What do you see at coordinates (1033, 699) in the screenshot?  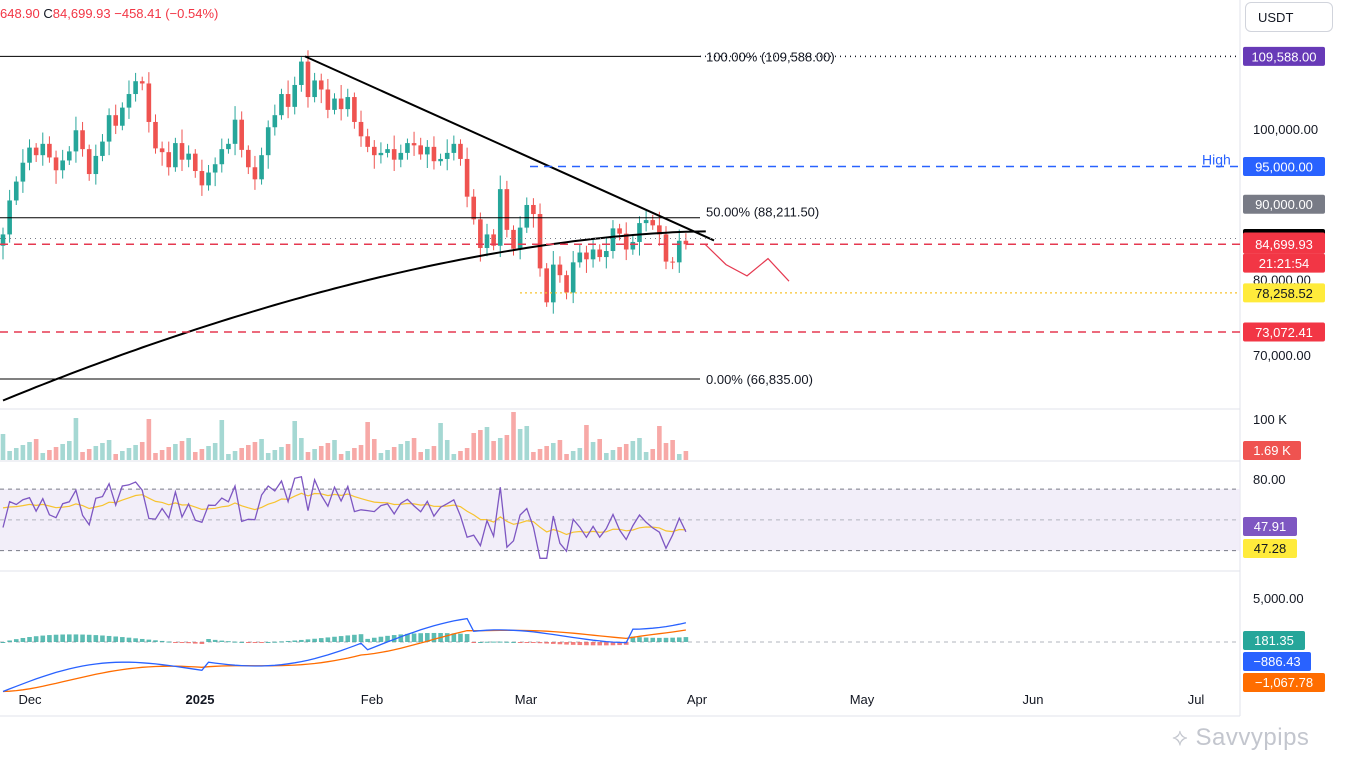 I see `x-tick-jun: Jun` at bounding box center [1033, 699].